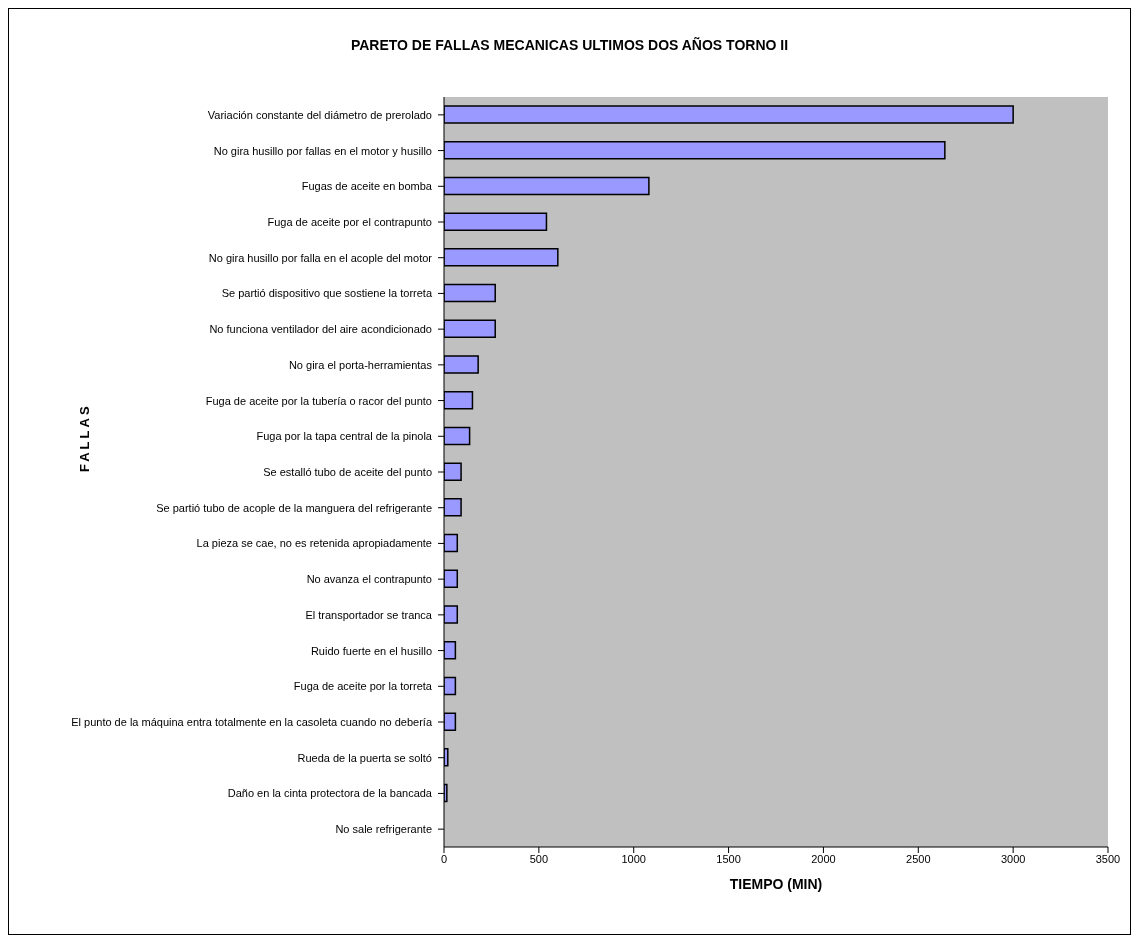 This screenshot has width=1139, height=943. What do you see at coordinates (318, 400) in the screenshot?
I see `y-tick-label: Fuga de aceite por la tubería o racor del punto` at bounding box center [318, 400].